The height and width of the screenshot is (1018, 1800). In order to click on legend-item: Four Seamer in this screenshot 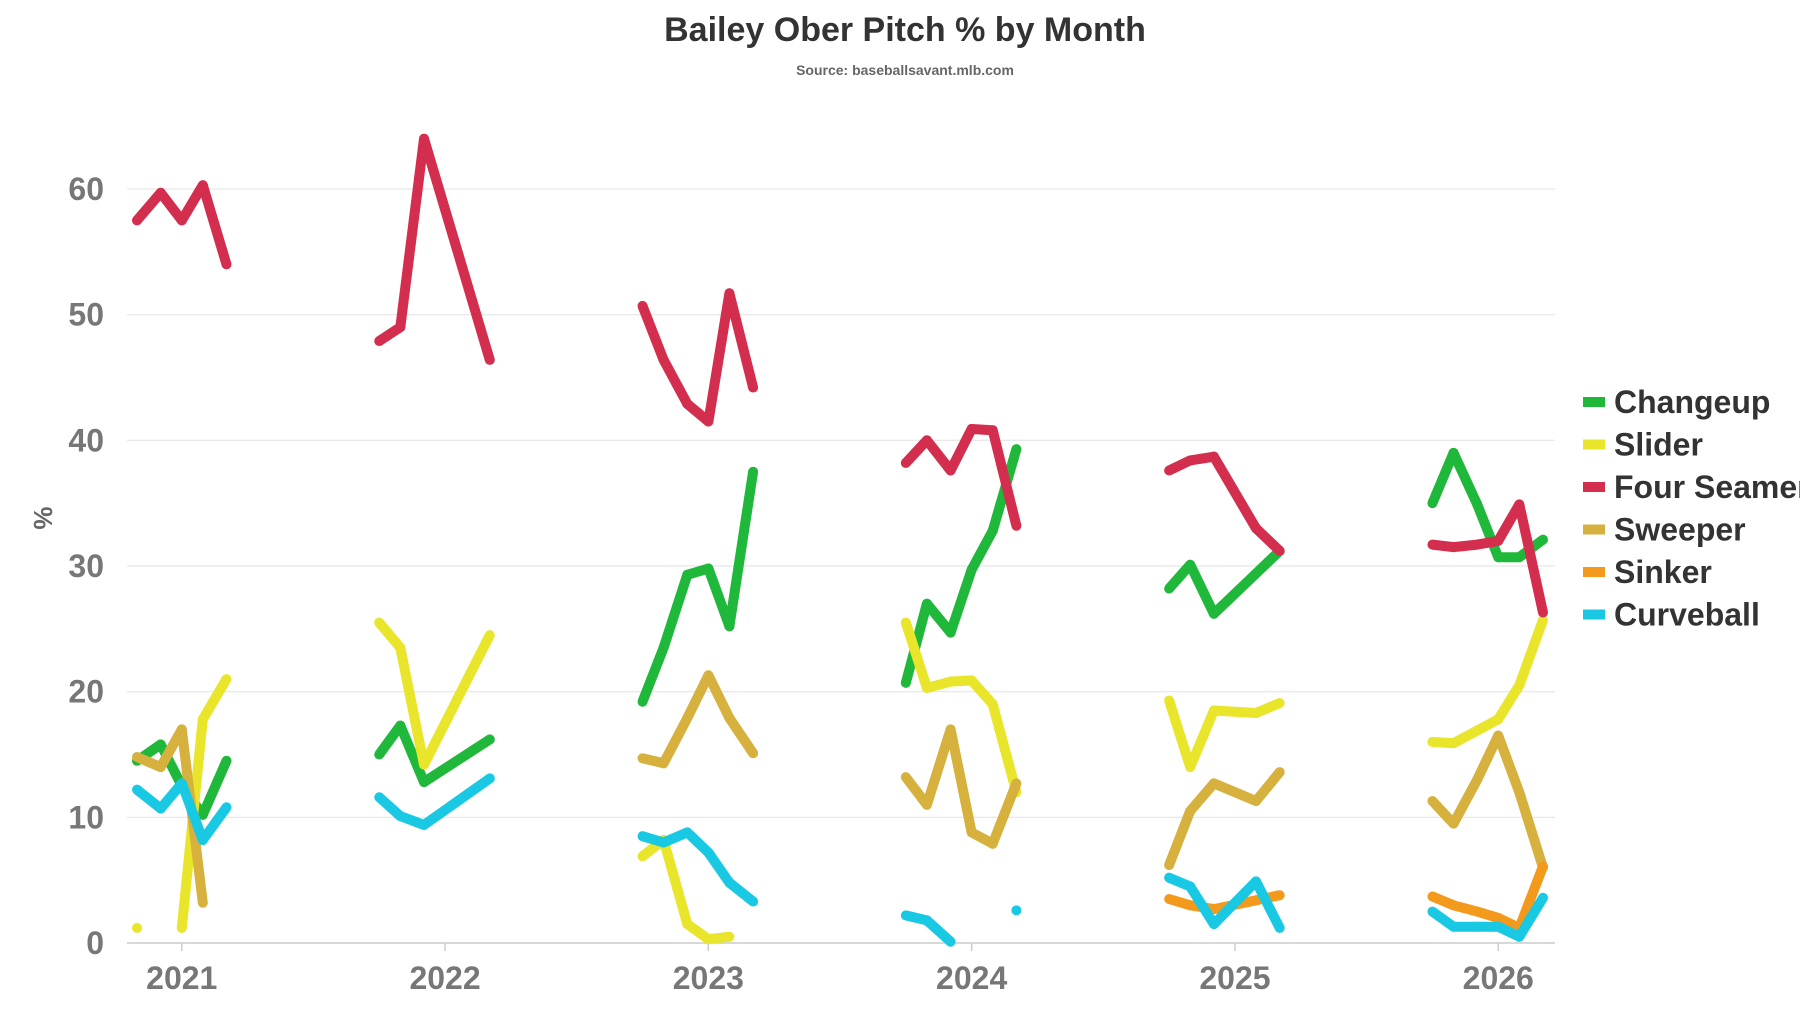, I will do `click(1691, 487)`.